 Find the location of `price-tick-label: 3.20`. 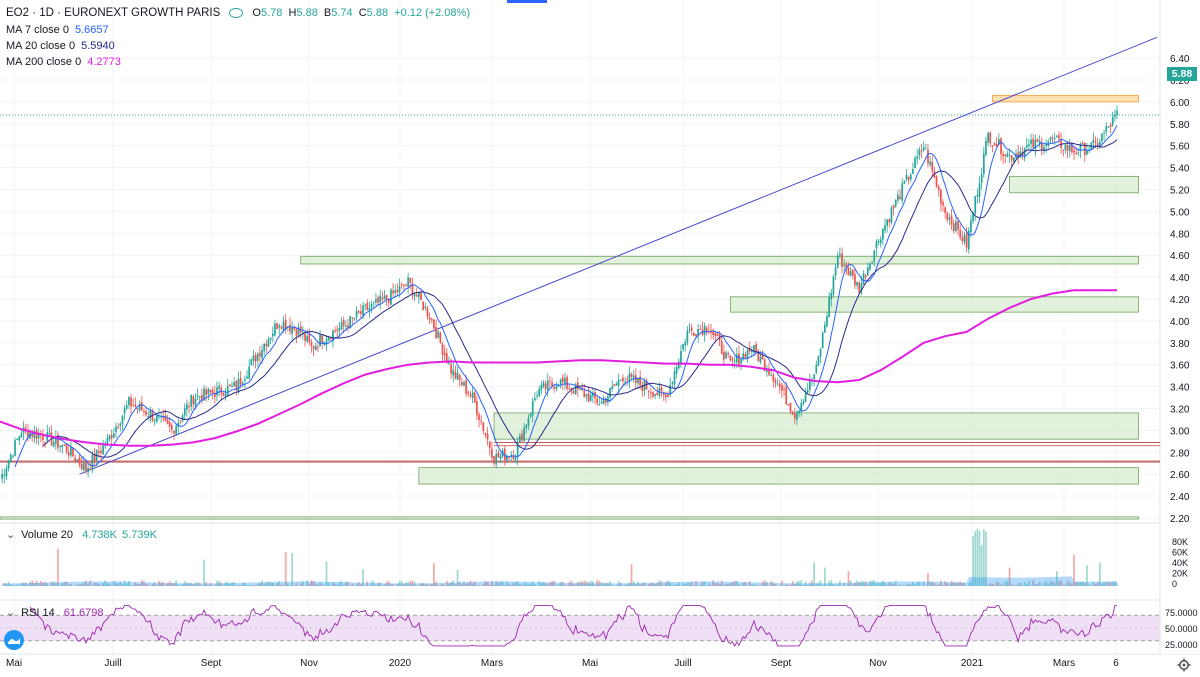

price-tick-label: 3.20 is located at coordinates (1180, 410).